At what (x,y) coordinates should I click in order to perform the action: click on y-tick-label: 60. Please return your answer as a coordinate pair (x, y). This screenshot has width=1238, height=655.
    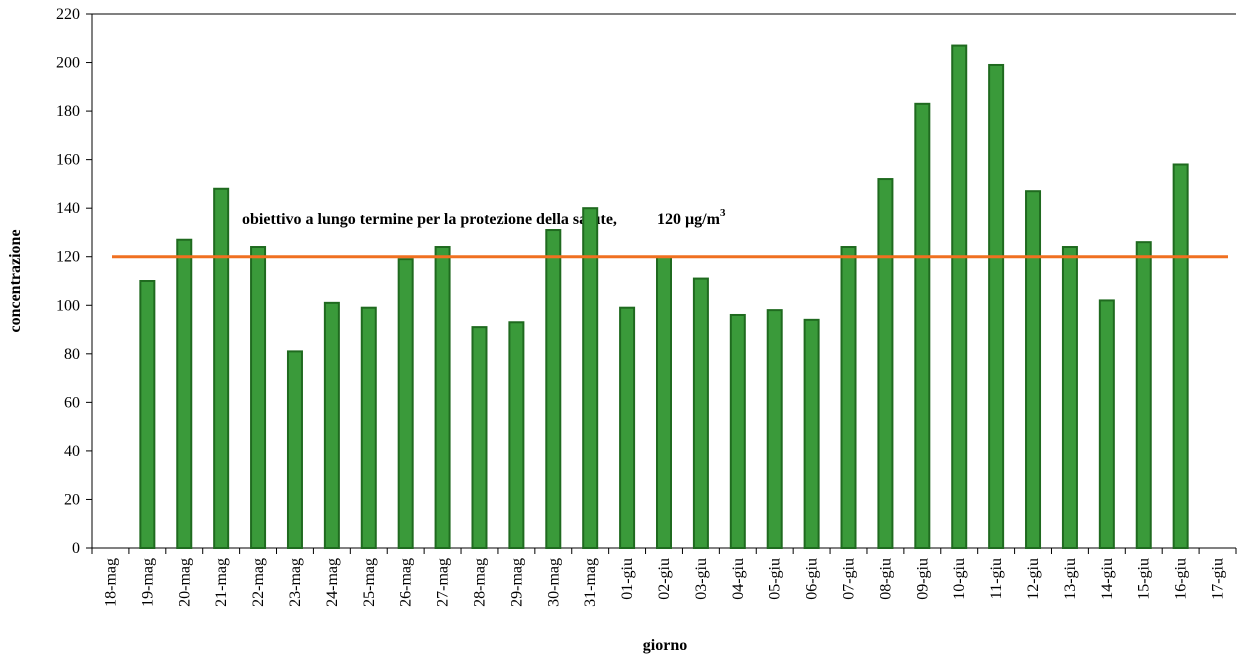
    Looking at the image, I should click on (72, 402).